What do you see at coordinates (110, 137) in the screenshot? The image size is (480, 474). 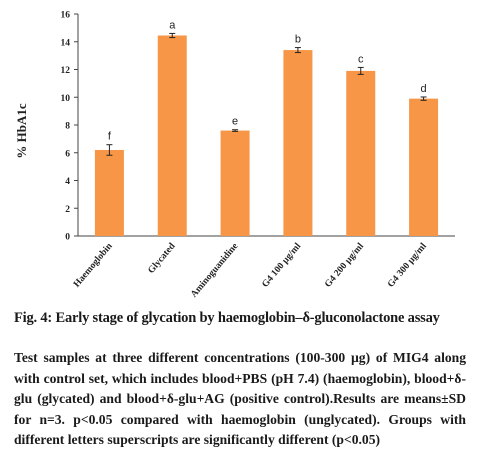 I see `significance-letter: f` at bounding box center [110, 137].